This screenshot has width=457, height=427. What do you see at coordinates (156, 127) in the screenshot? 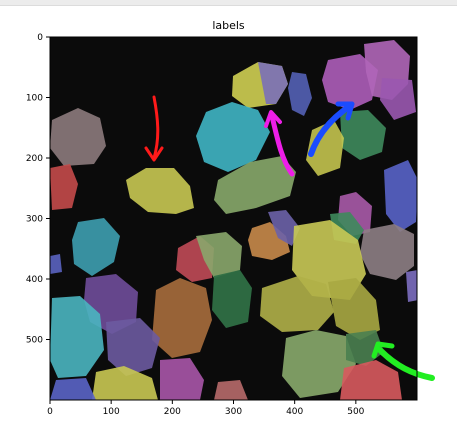
I see `red-arrow` at bounding box center [156, 127].